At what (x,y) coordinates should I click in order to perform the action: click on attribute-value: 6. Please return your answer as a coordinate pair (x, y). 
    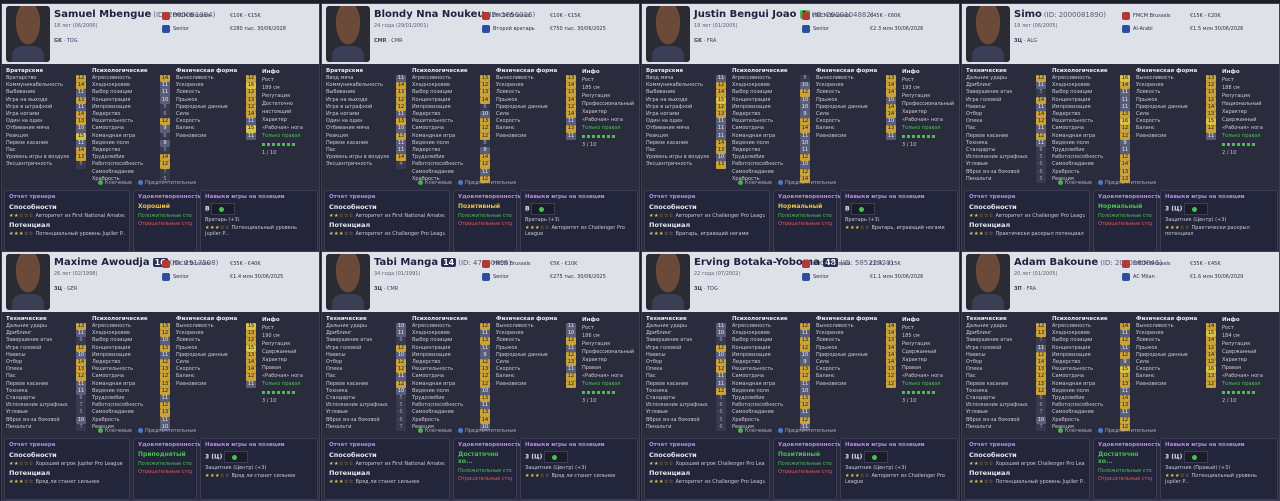
    Looking at the image, I should click on (1041, 406).